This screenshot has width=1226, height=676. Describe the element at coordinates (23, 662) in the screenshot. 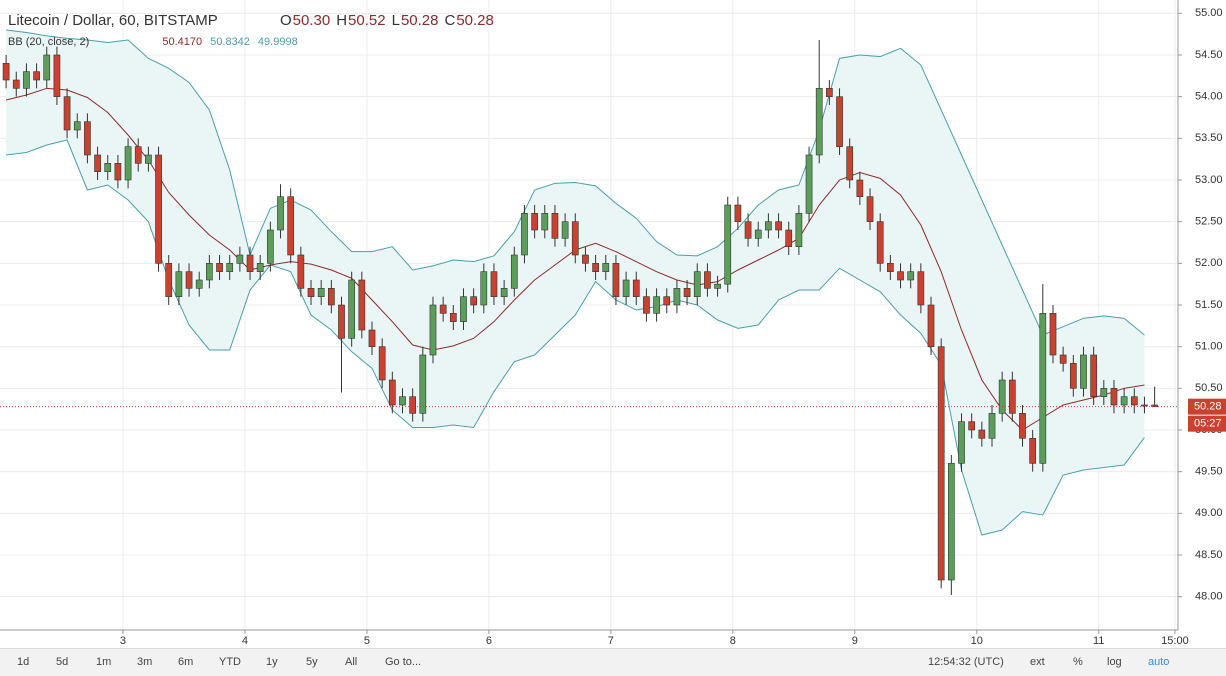

I see `range-button: 1d` at that location.